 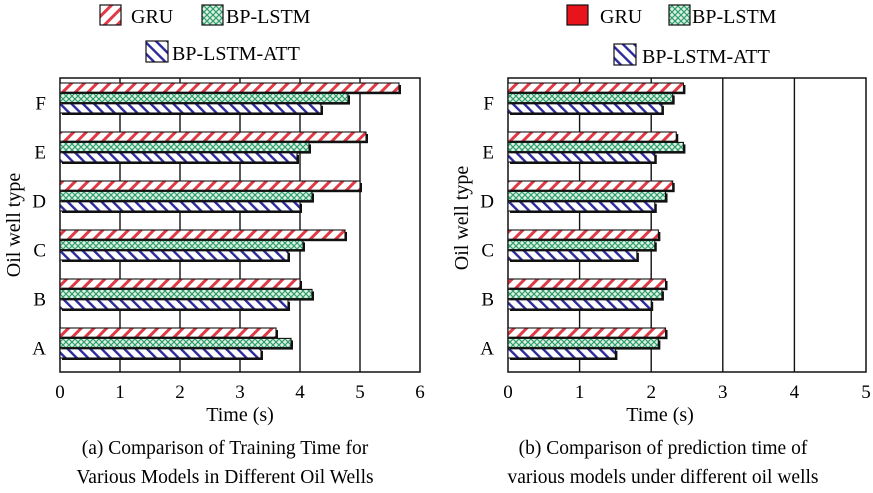 What do you see at coordinates (663, 448) in the screenshot?
I see `caption-line-1: (b) Comparison of prediction time of` at bounding box center [663, 448].